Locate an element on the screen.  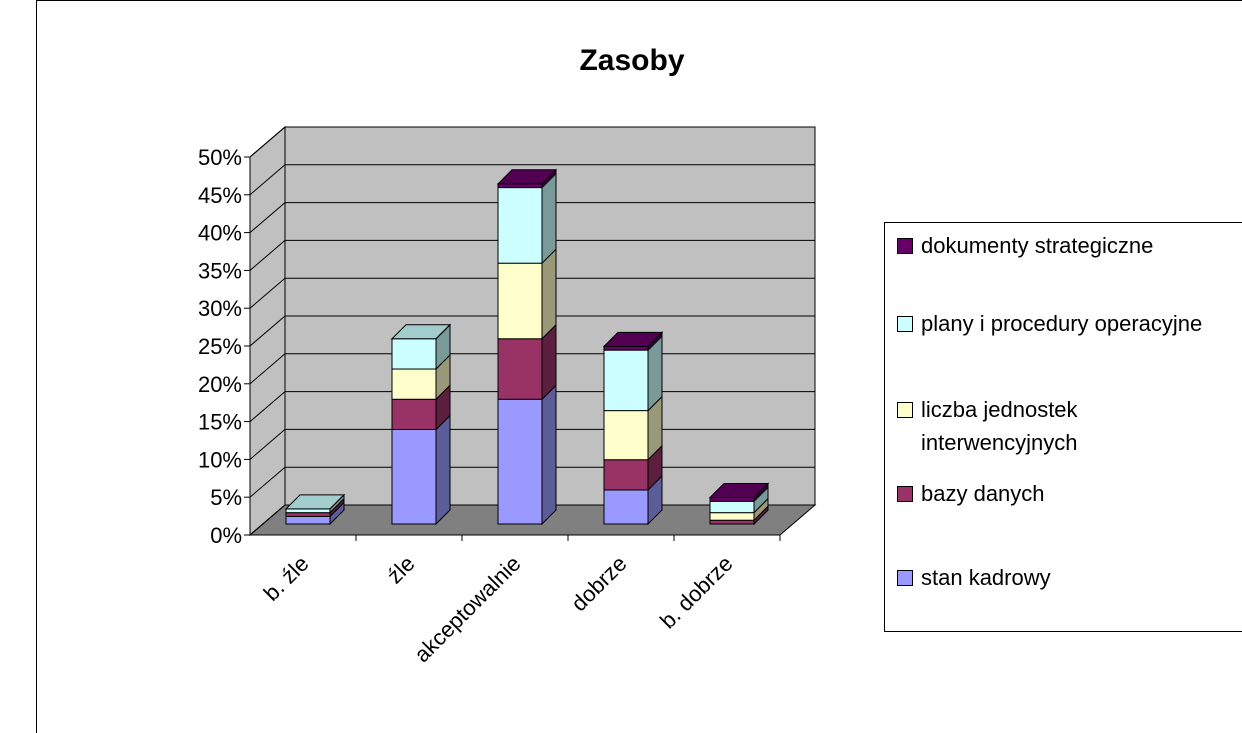
legend-label: plany i procedury operacyjne is located at coordinates (1062, 323).